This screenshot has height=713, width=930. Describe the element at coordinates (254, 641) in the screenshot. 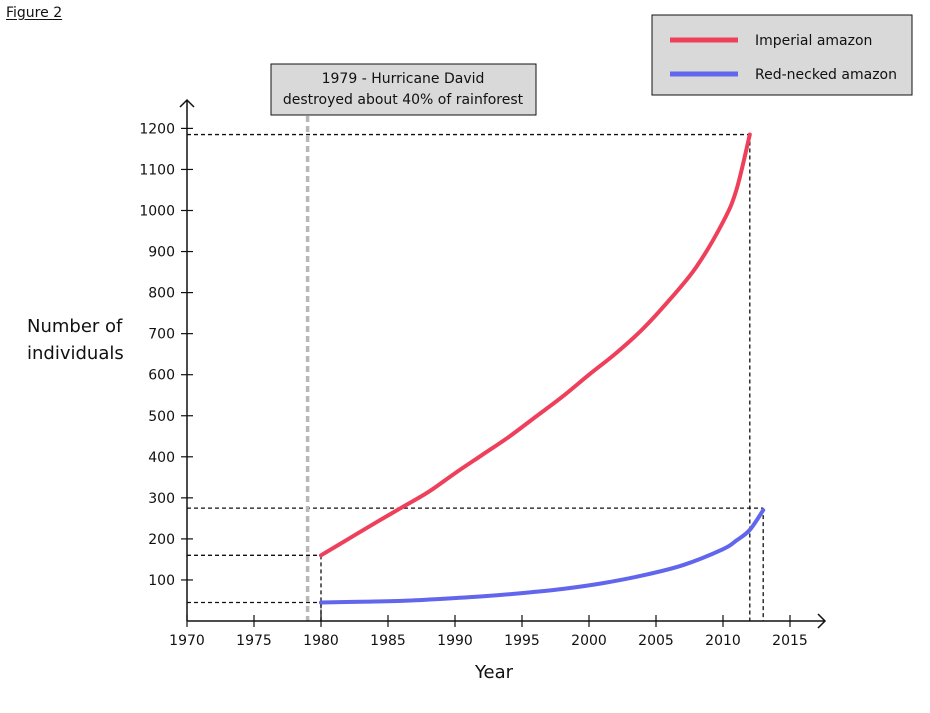

I see `x-tick-label: 1975` at that location.